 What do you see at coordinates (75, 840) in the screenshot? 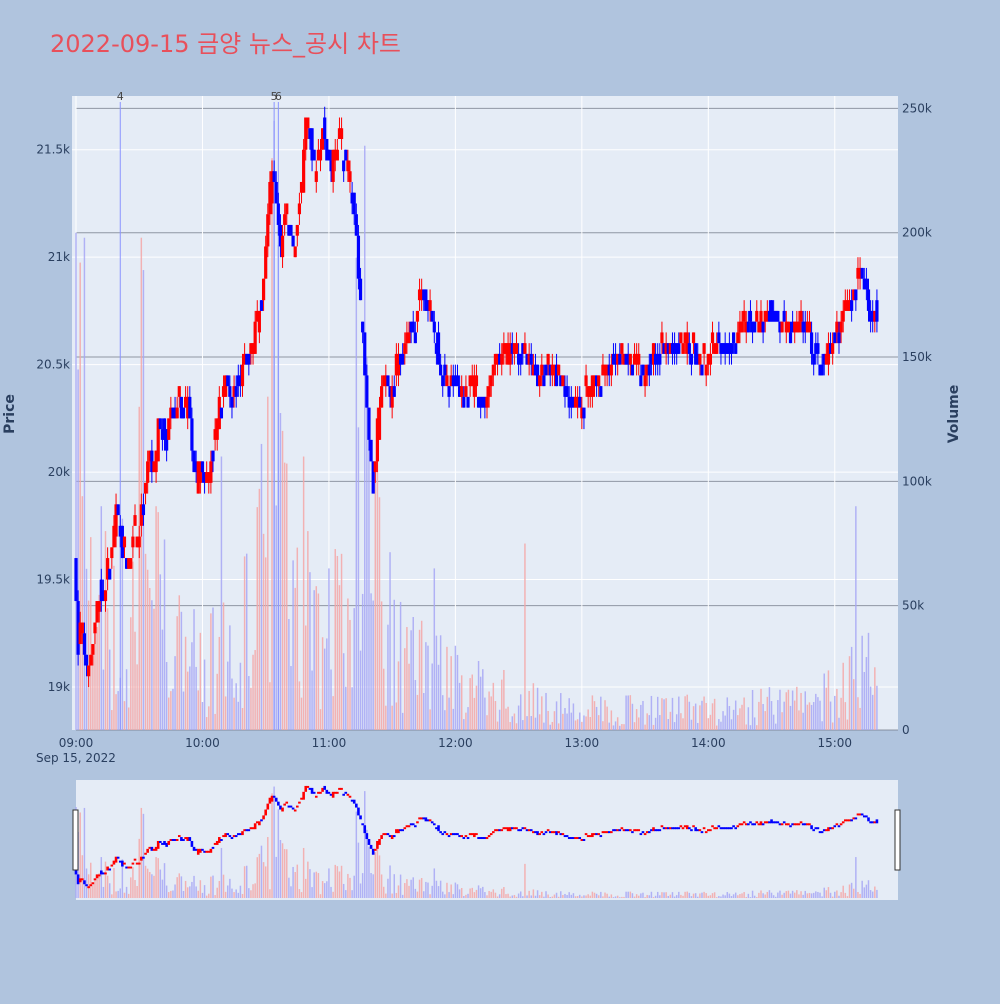
I see `range-slider-handle-left` at bounding box center [75, 840].